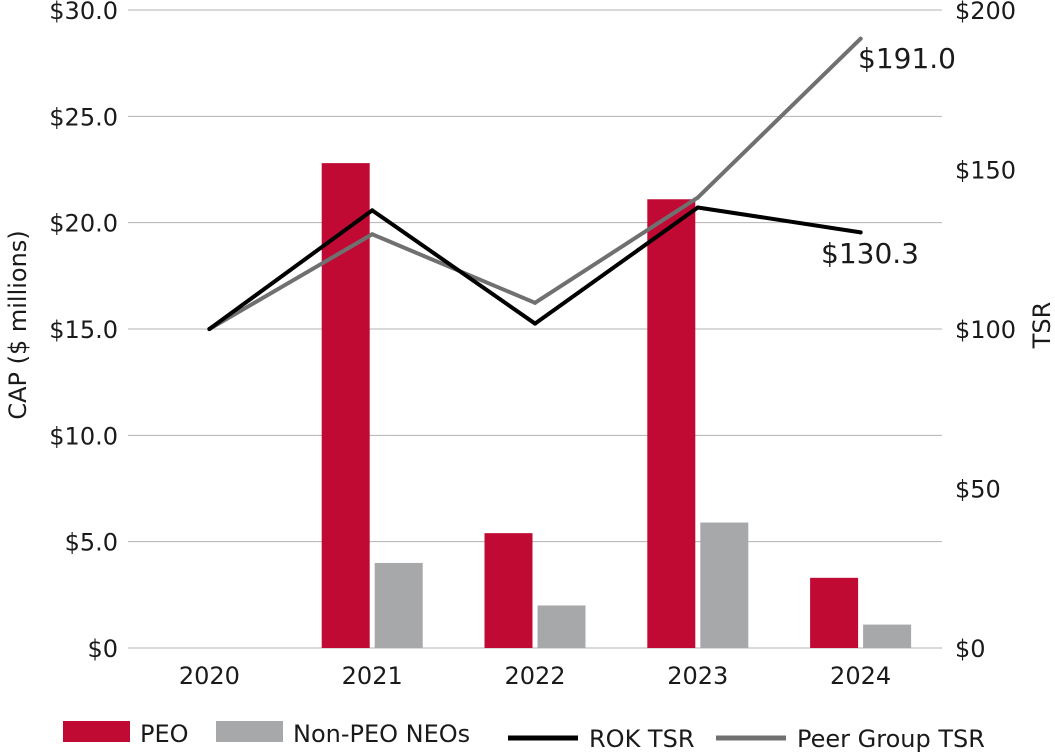 This screenshot has height=753, width=1055. Describe the element at coordinates (978, 490) in the screenshot. I see `y-right-tick-label: $50` at that location.